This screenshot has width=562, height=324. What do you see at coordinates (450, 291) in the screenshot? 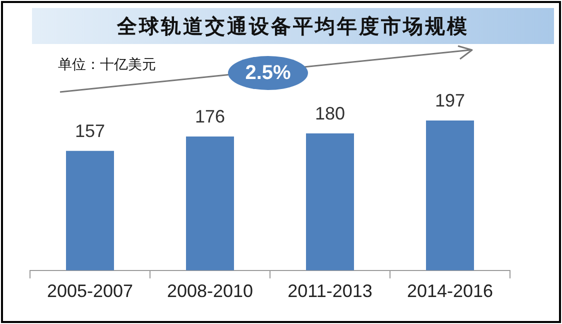
I see `x-tick-label: 2014-2016` at bounding box center [450, 291].